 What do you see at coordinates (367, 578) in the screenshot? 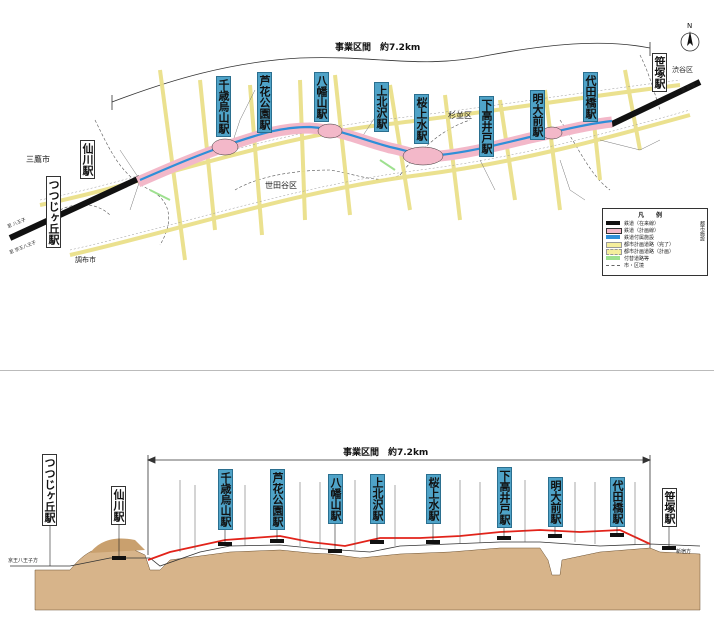
I see `ground` at bounding box center [367, 578].